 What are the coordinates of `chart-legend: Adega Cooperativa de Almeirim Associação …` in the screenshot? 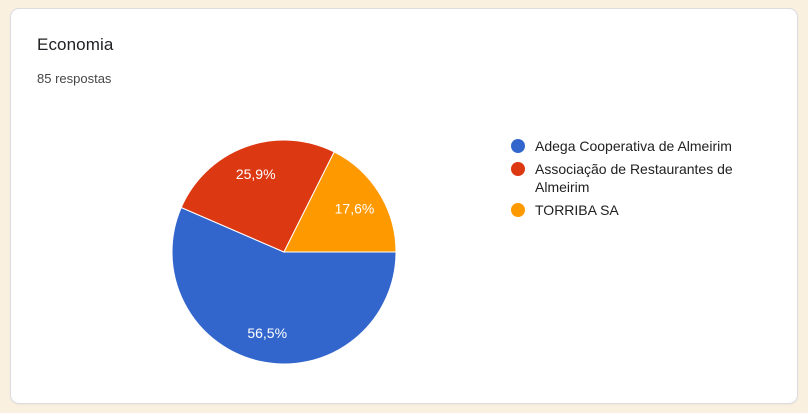 It's located at (639, 180).